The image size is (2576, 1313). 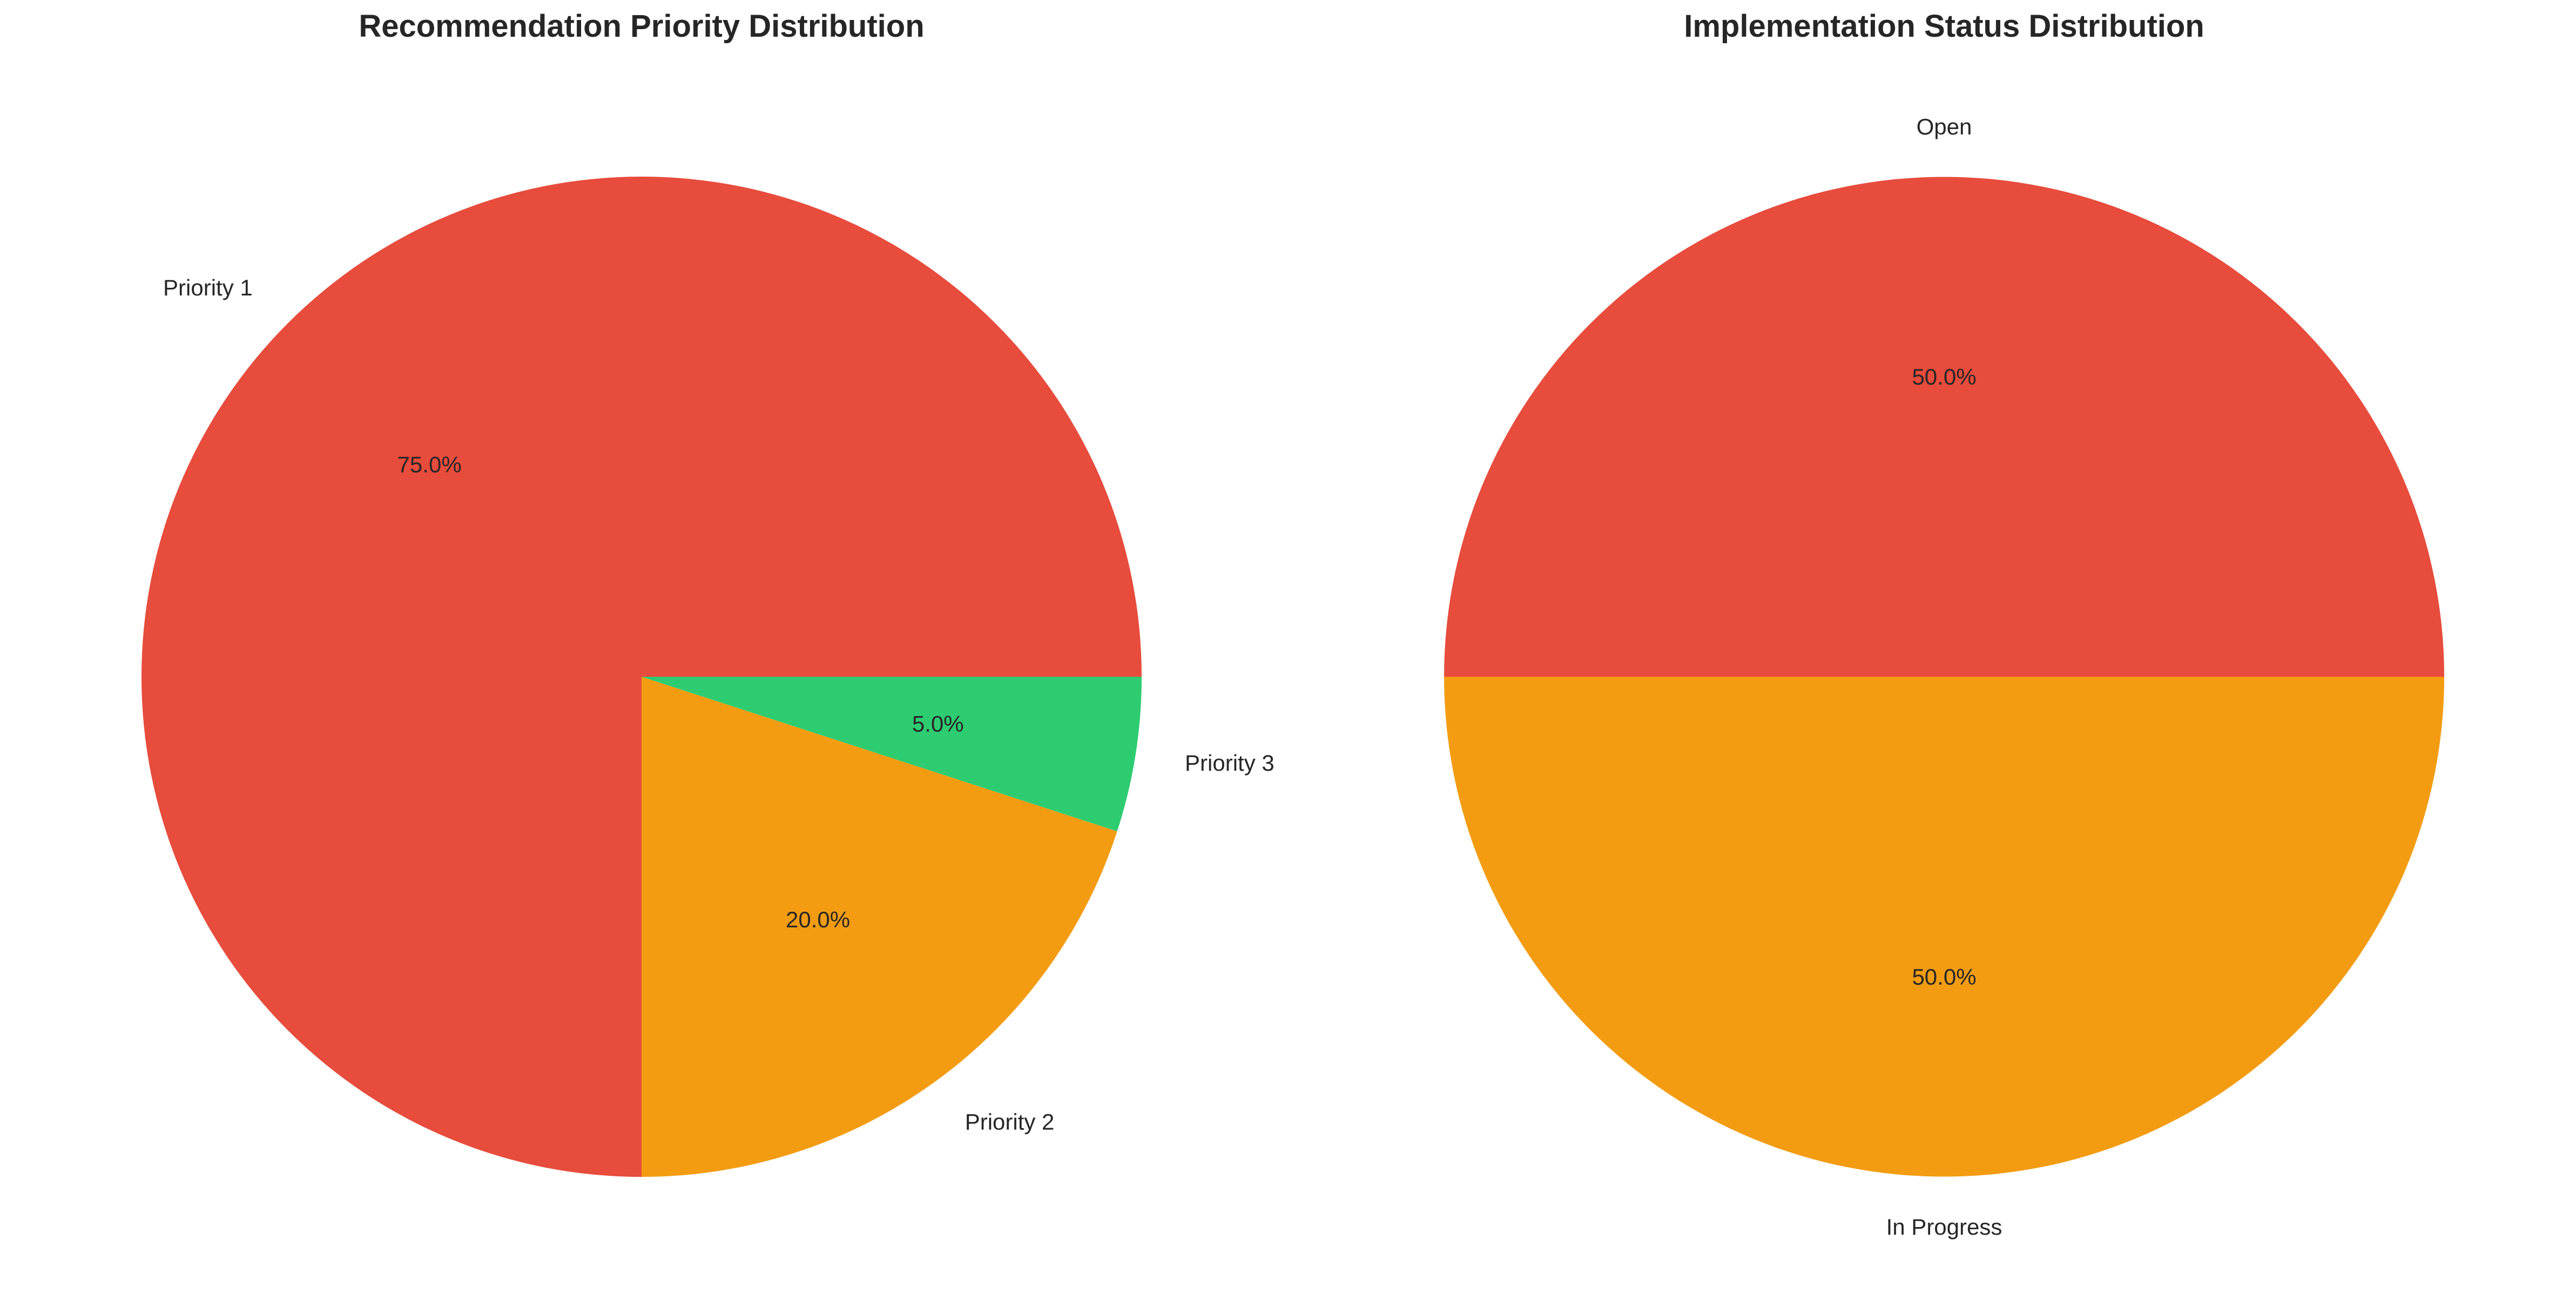 What do you see at coordinates (641, 27) in the screenshot?
I see `chart-title: Recommendation Priority Distribution` at bounding box center [641, 27].